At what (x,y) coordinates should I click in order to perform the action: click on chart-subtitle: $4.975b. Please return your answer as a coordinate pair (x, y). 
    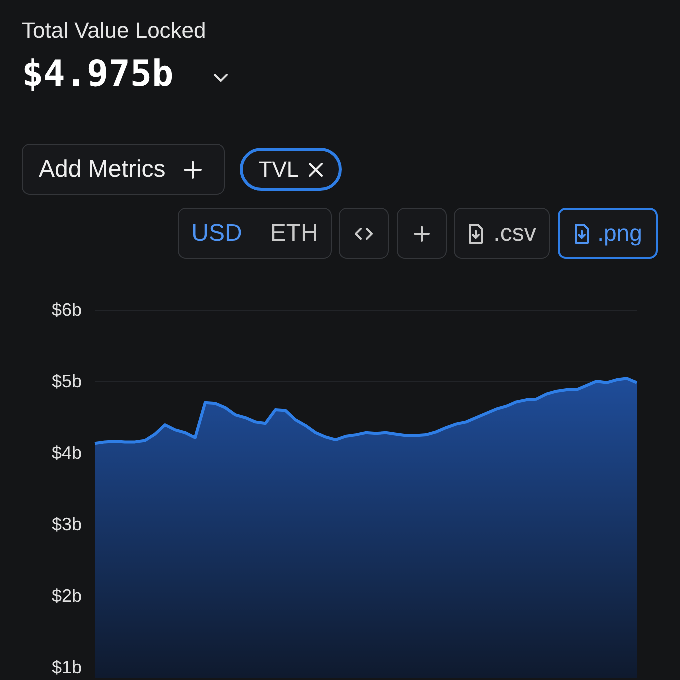
    Looking at the image, I should click on (98, 74).